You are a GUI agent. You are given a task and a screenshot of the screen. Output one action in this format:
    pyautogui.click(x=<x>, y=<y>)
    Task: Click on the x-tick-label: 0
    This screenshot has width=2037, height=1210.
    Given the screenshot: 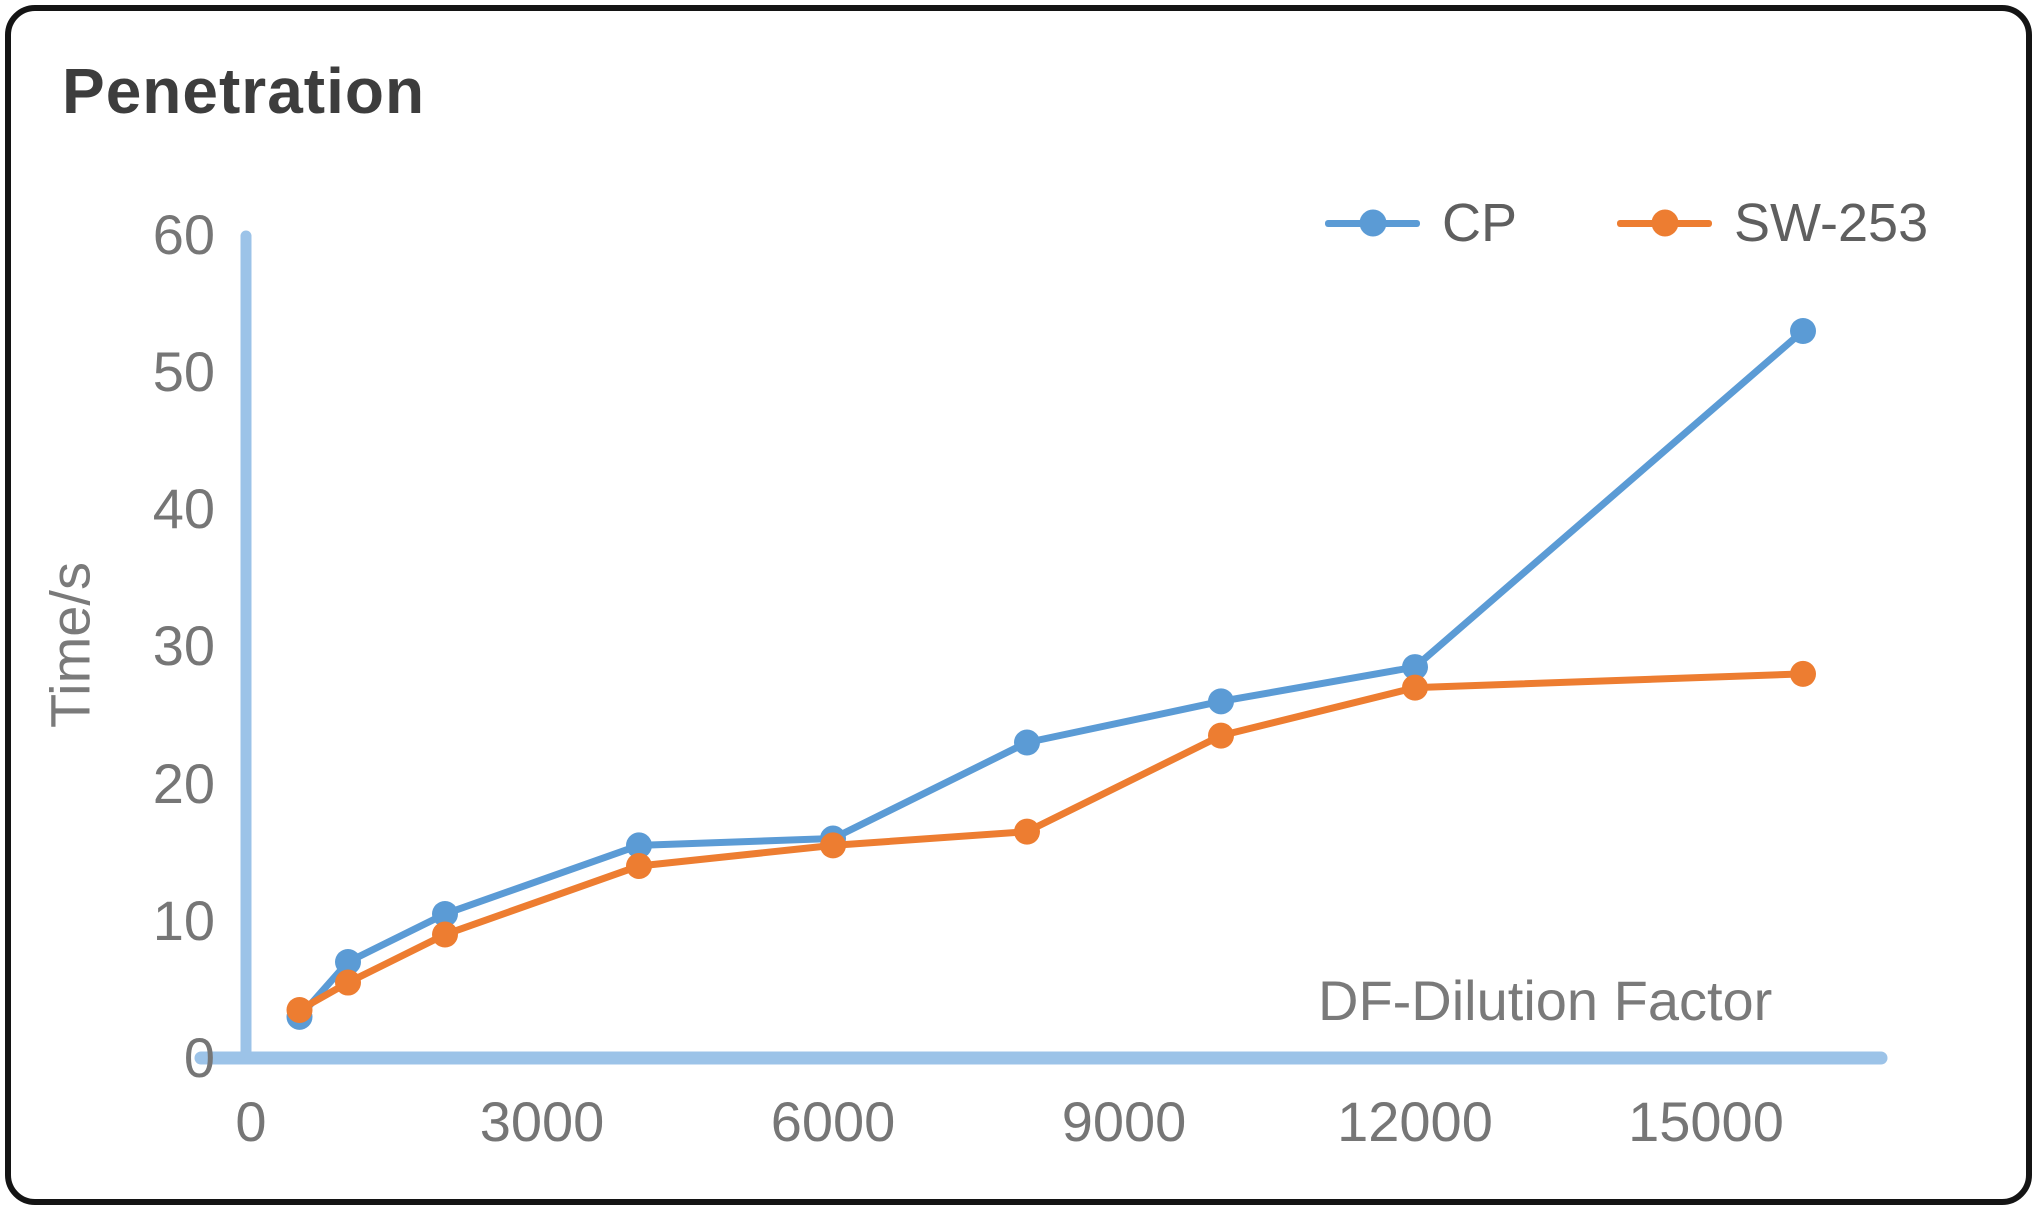 What is the action you would take?
    pyautogui.click(x=251, y=1121)
    